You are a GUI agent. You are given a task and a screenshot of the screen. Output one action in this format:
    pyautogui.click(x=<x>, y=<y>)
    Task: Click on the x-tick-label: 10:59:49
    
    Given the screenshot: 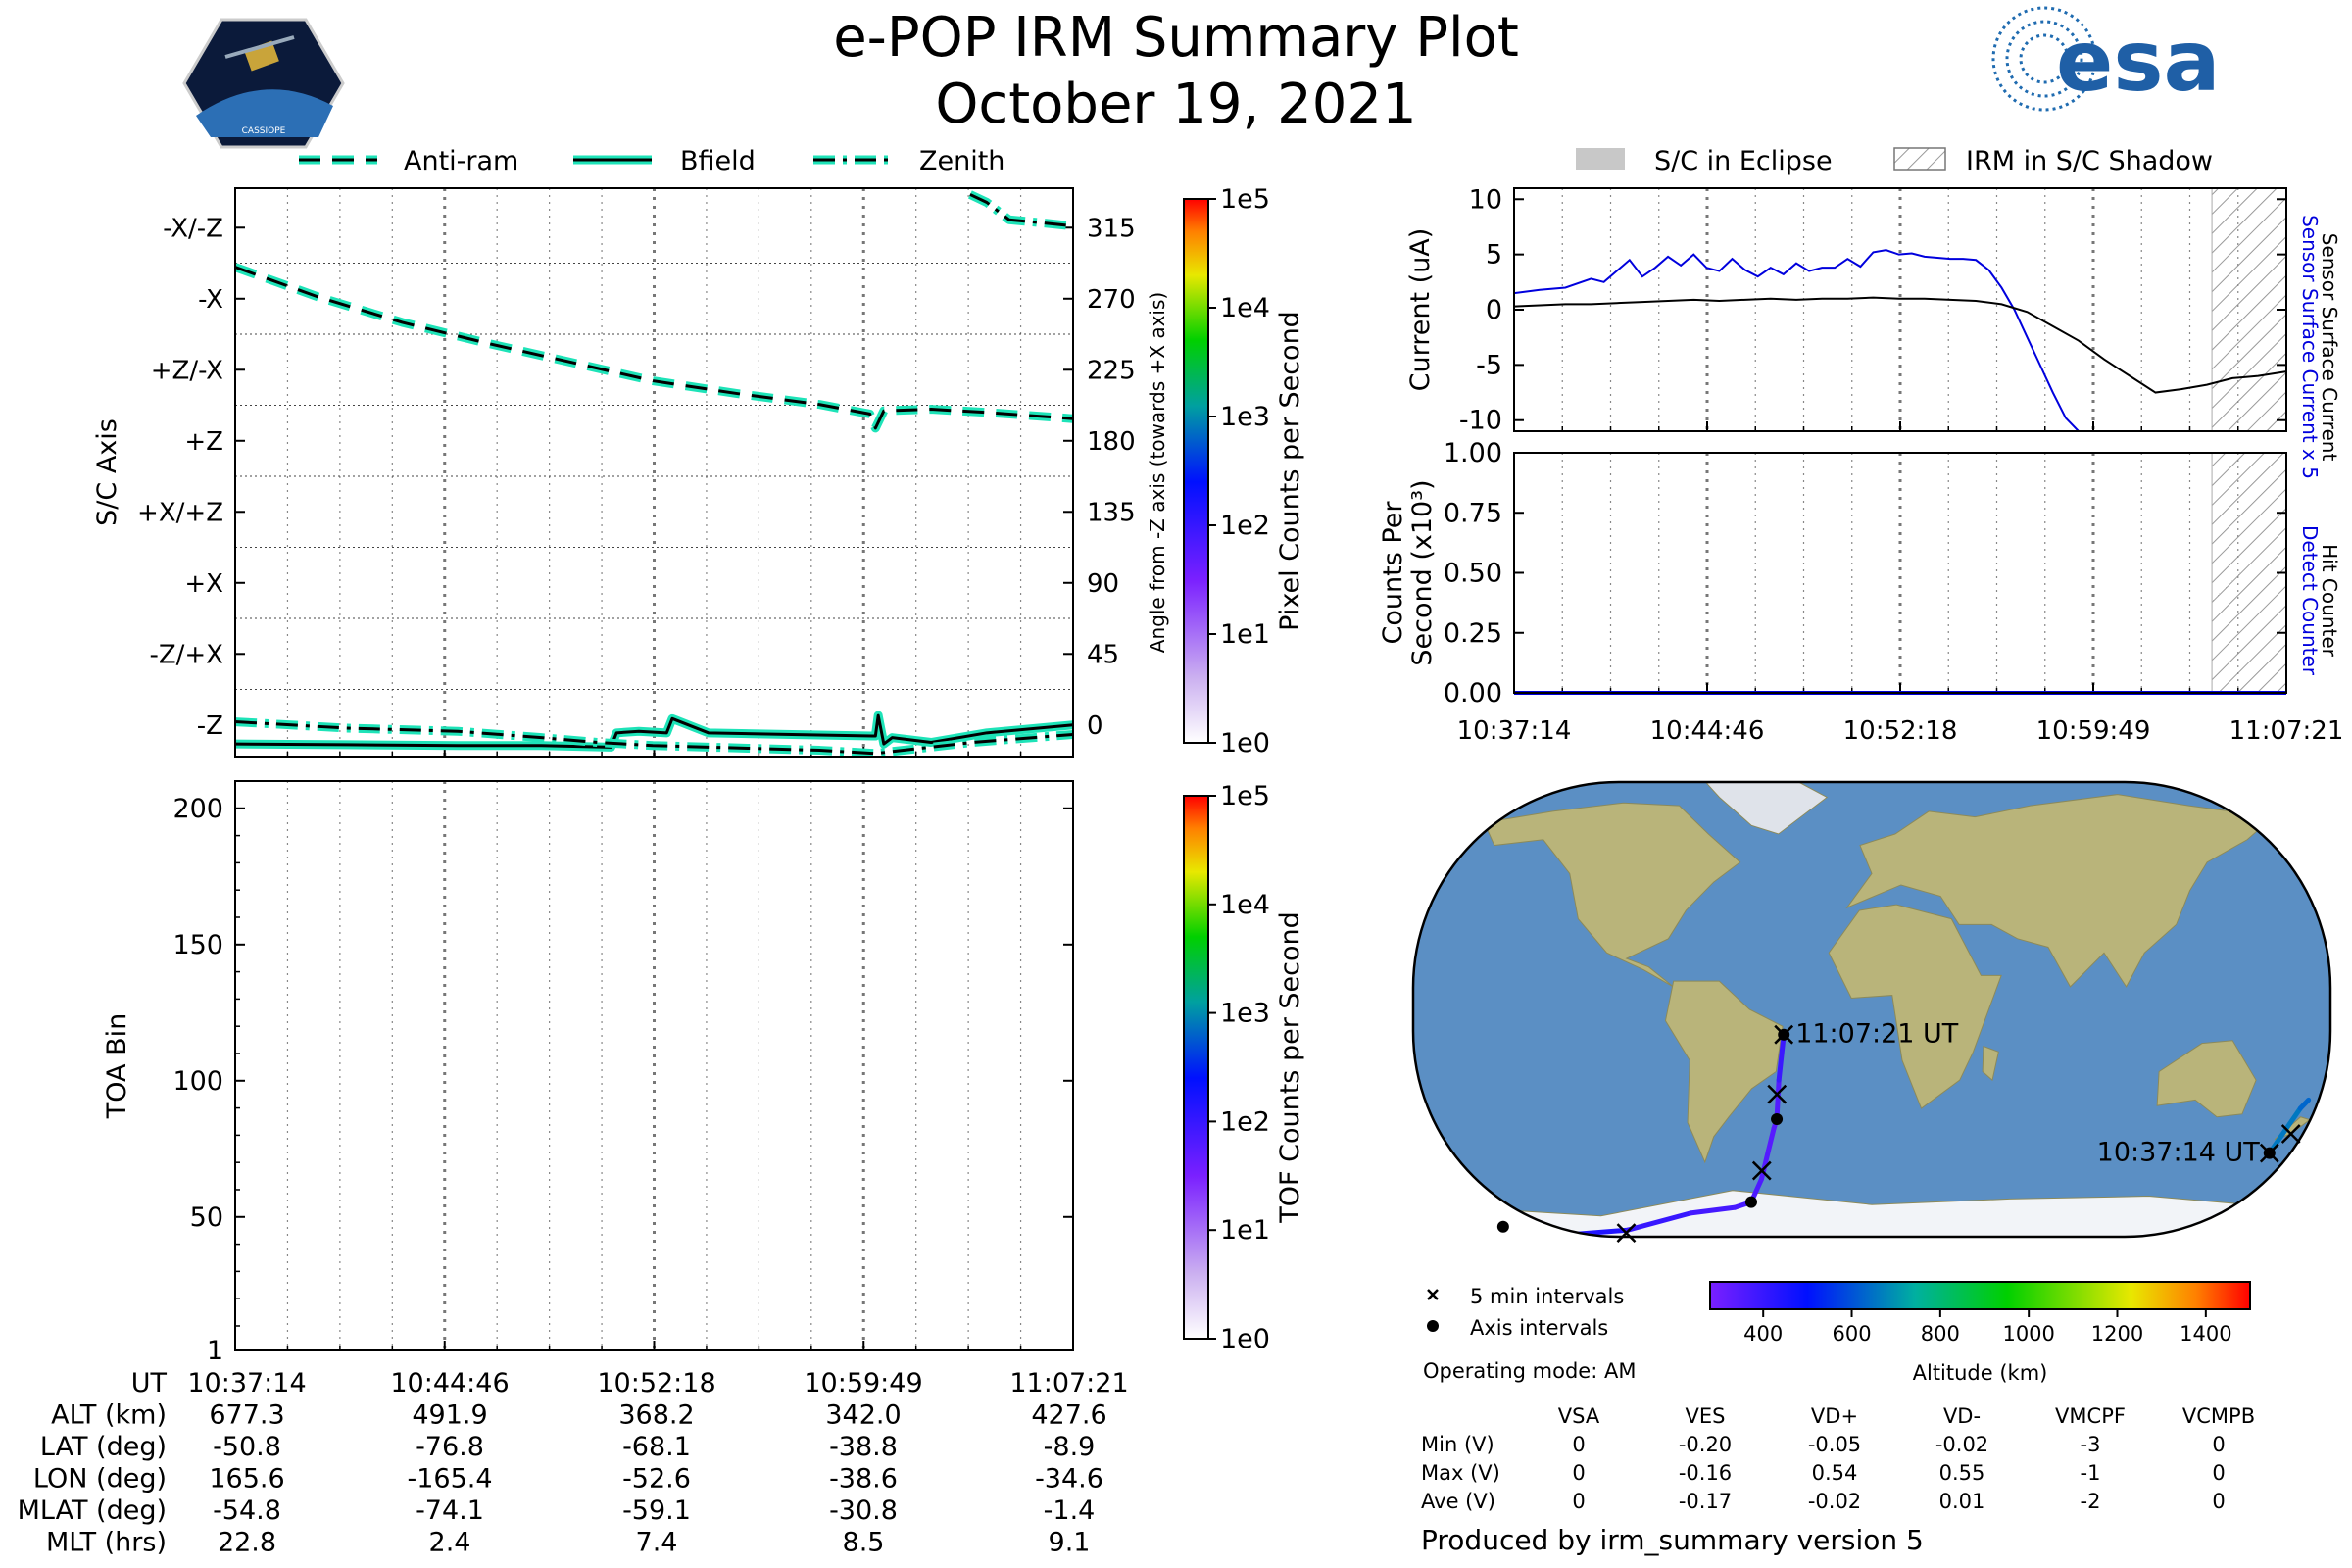 What is the action you would take?
    pyautogui.click(x=2093, y=731)
    